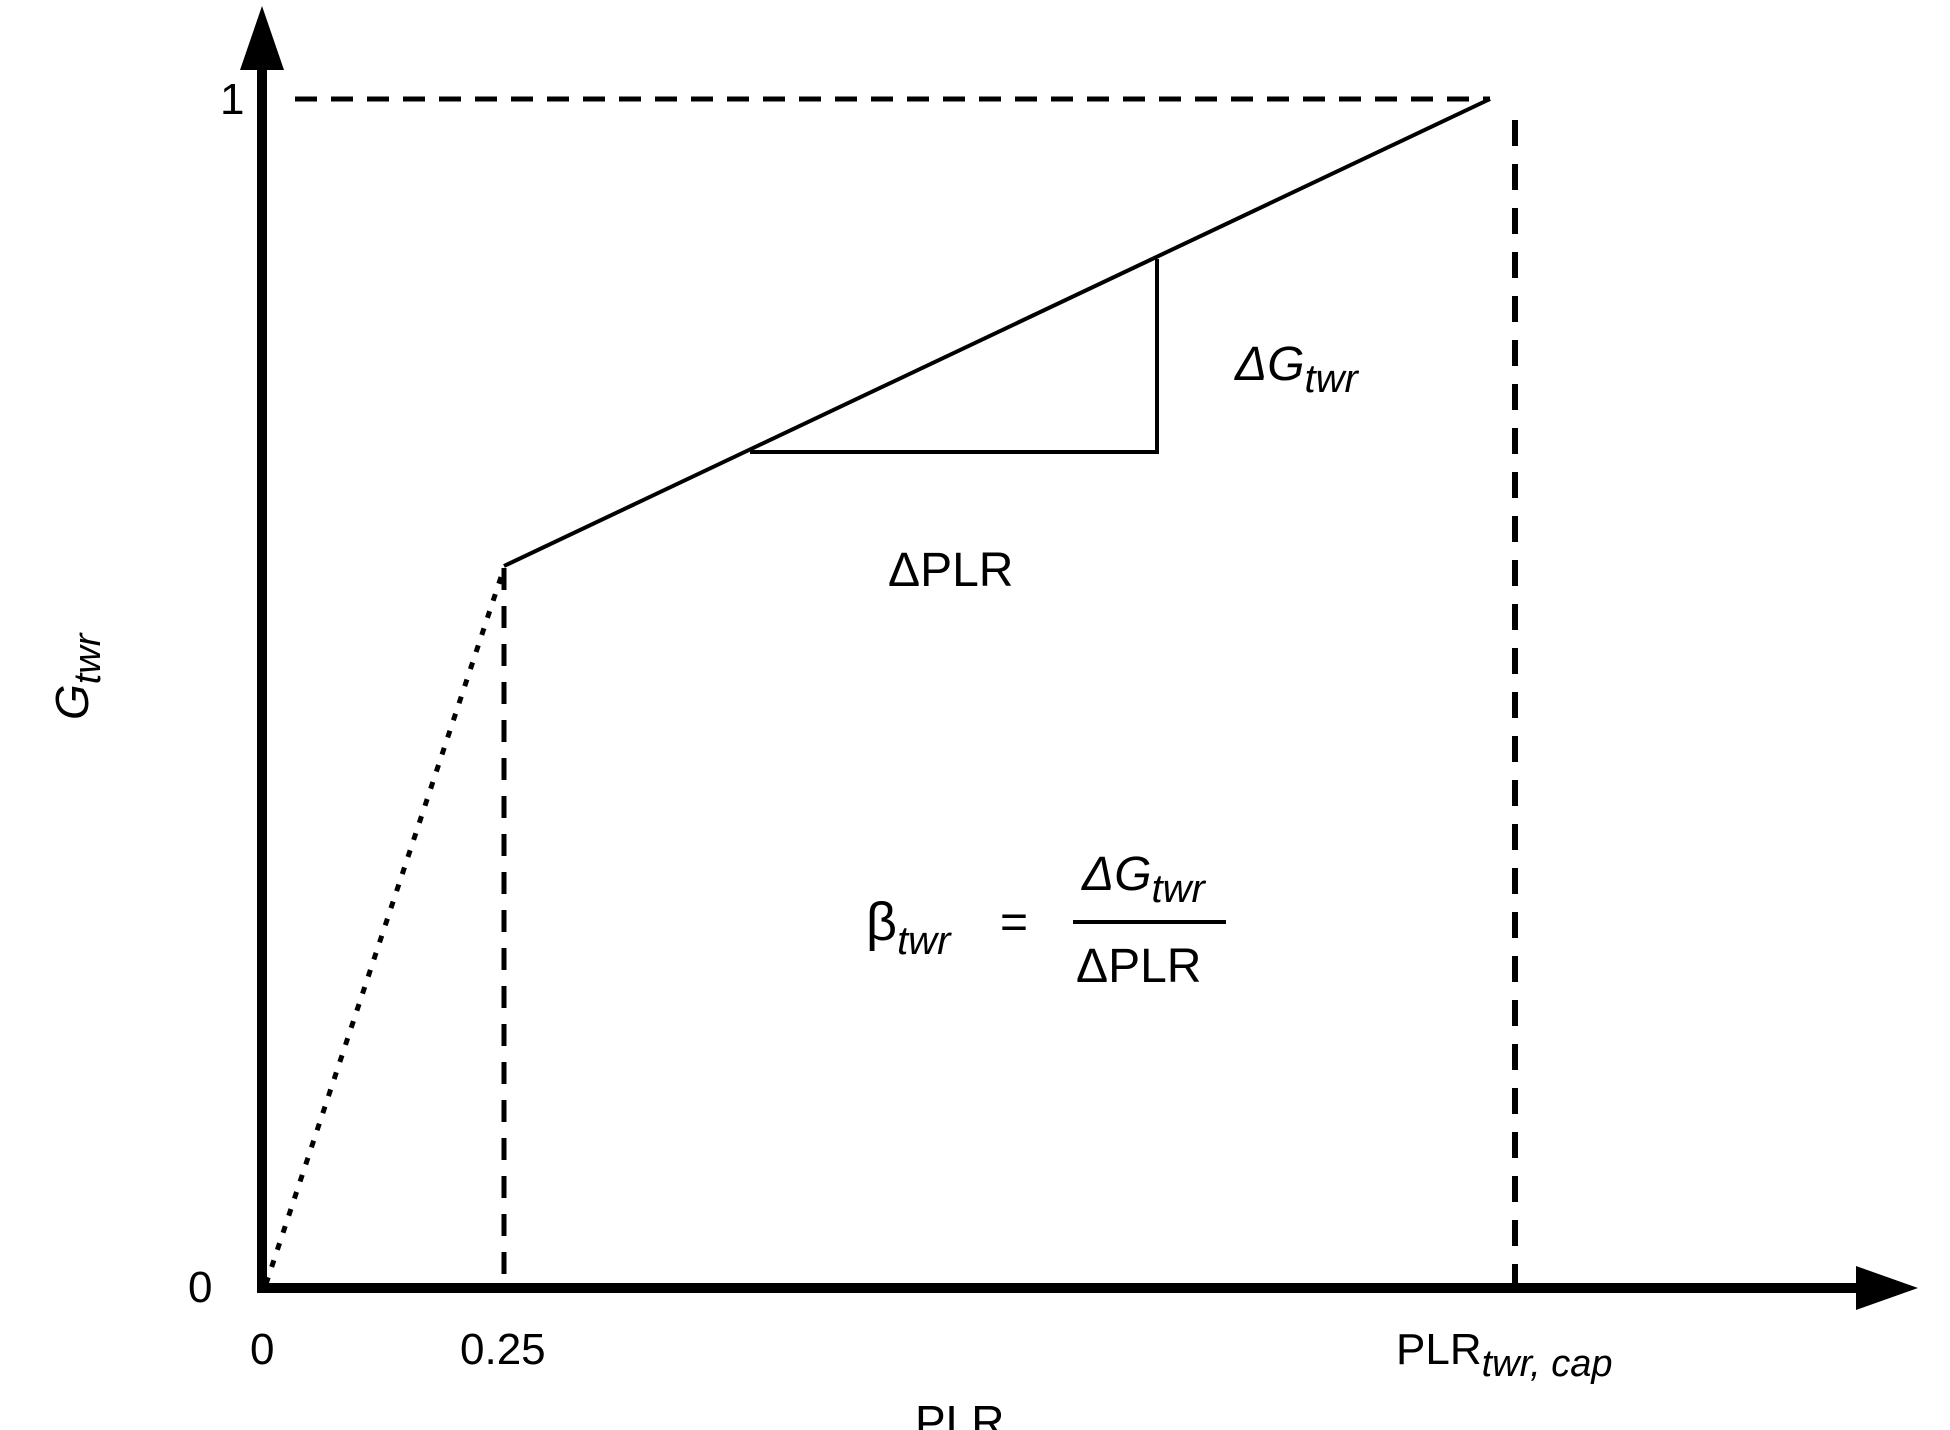 This screenshot has height=1430, width=1950. I want to click on delta-g-label: ΔGtwr, so click(1297, 369).